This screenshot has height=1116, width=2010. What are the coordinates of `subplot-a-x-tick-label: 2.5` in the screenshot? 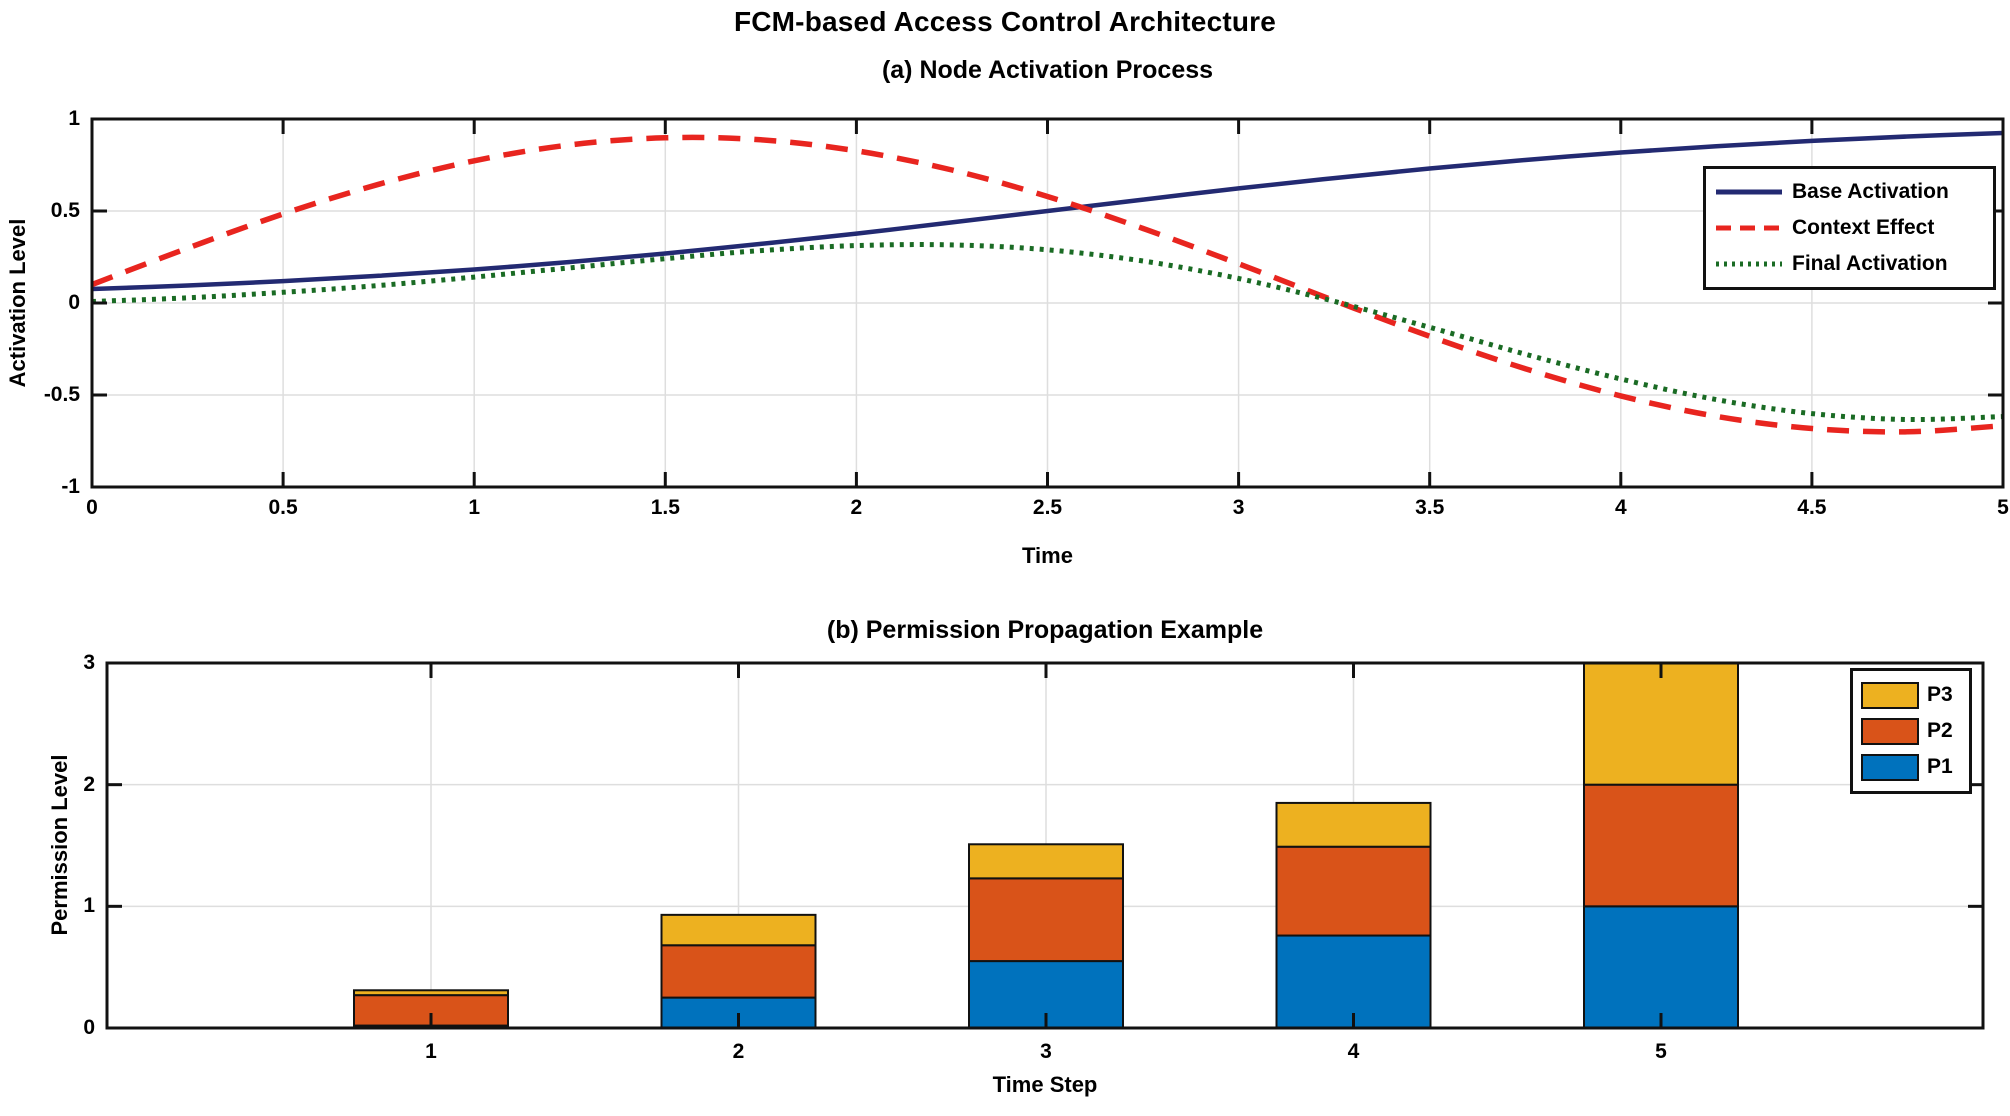 It's located at (1047, 507).